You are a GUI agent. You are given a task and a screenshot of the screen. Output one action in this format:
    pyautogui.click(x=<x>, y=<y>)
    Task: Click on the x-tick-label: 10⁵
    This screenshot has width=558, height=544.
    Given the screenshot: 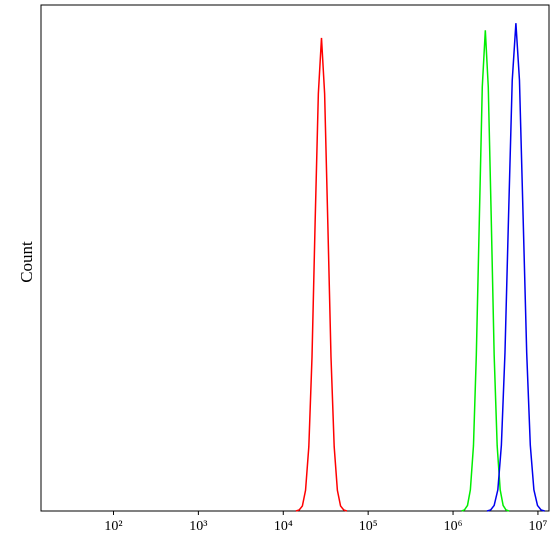 What is the action you would take?
    pyautogui.click(x=368, y=526)
    